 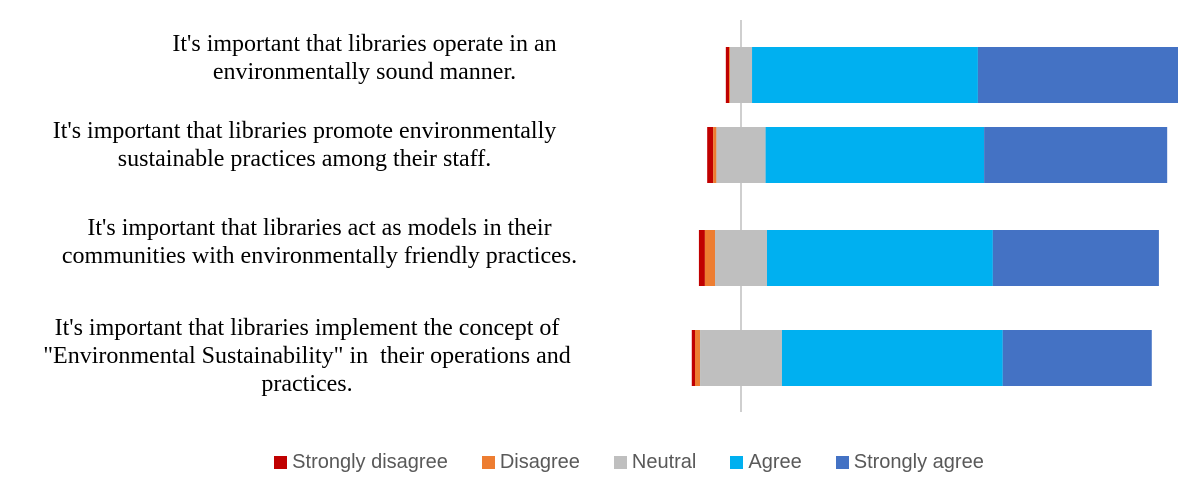 I want to click on legend-item: Strongly agree, so click(x=909, y=462).